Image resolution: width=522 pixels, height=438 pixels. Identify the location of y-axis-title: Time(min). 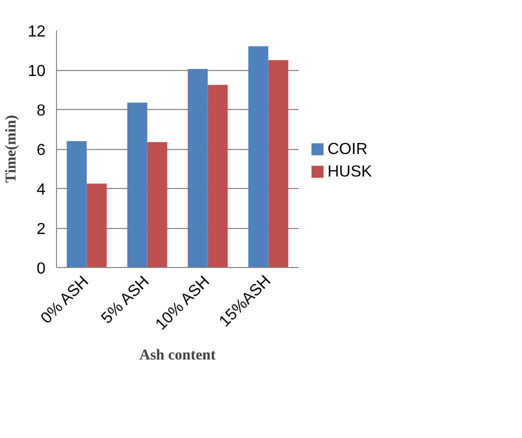
(12, 149).